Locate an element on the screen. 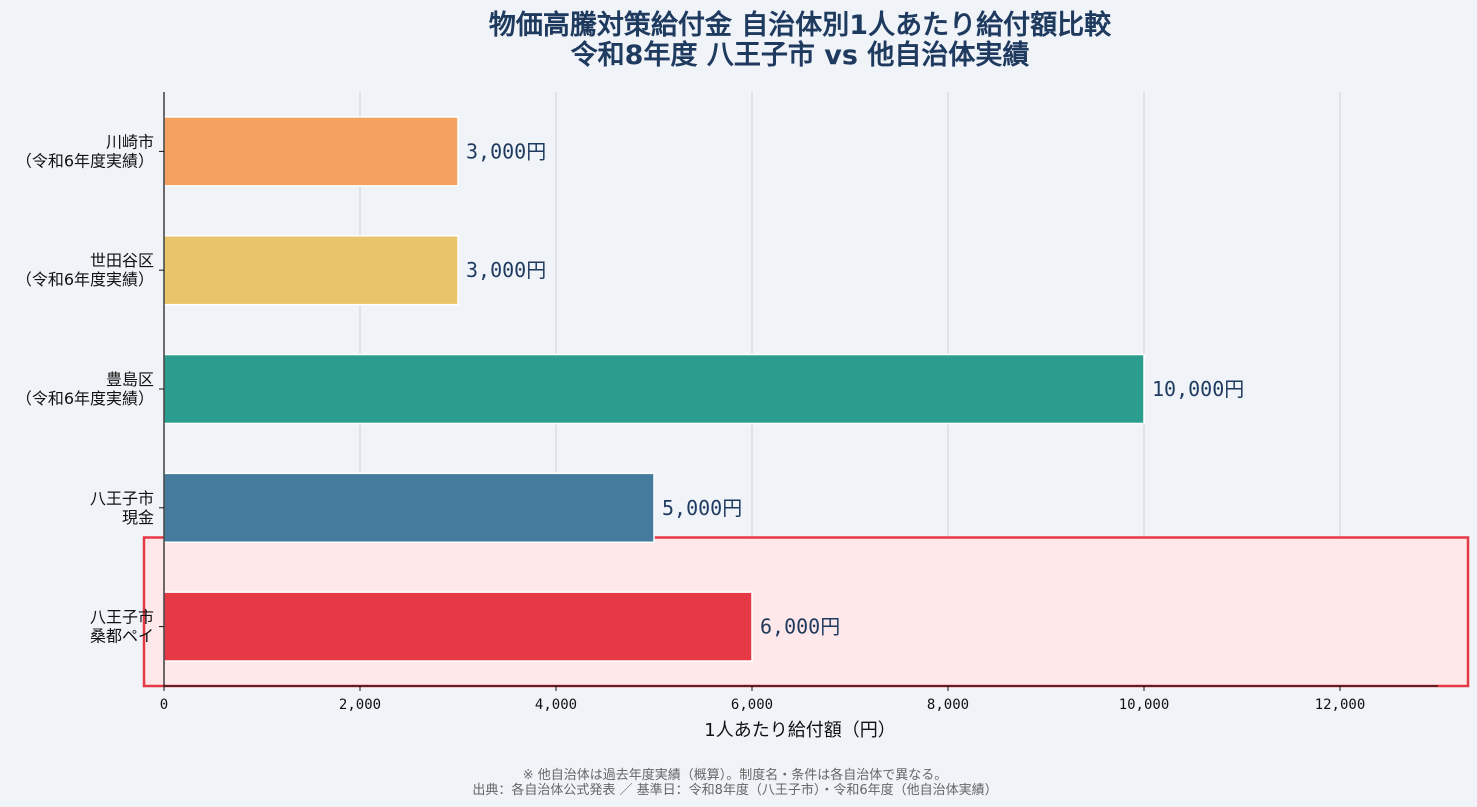  y-tick-label-0-line1: 川崎市 is located at coordinates (130, 141).